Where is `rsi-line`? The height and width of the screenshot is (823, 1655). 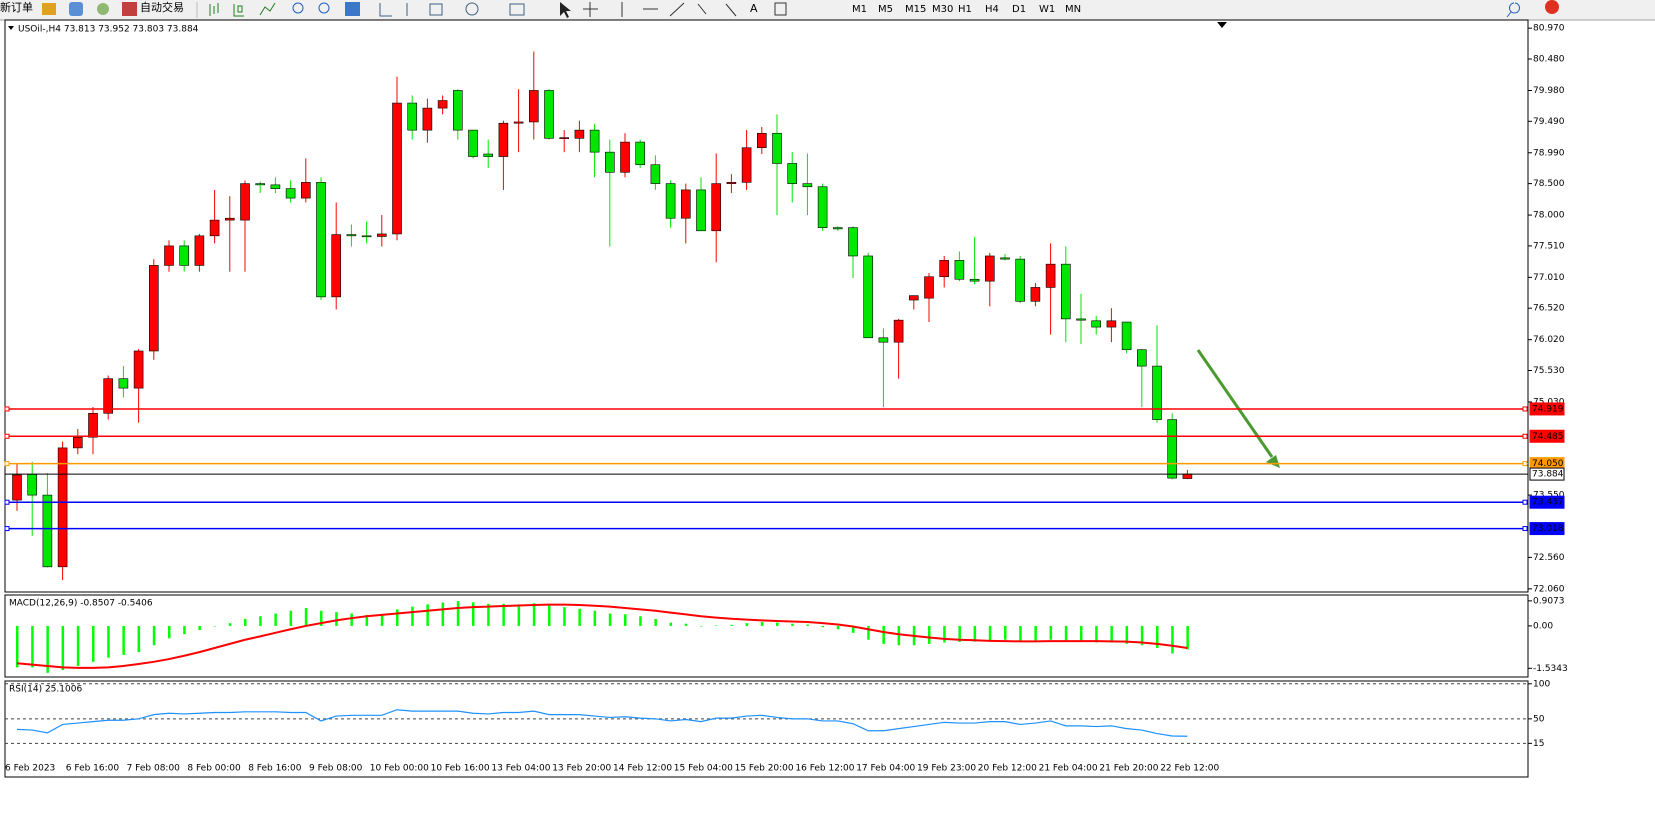 rsi-line is located at coordinates (602, 723).